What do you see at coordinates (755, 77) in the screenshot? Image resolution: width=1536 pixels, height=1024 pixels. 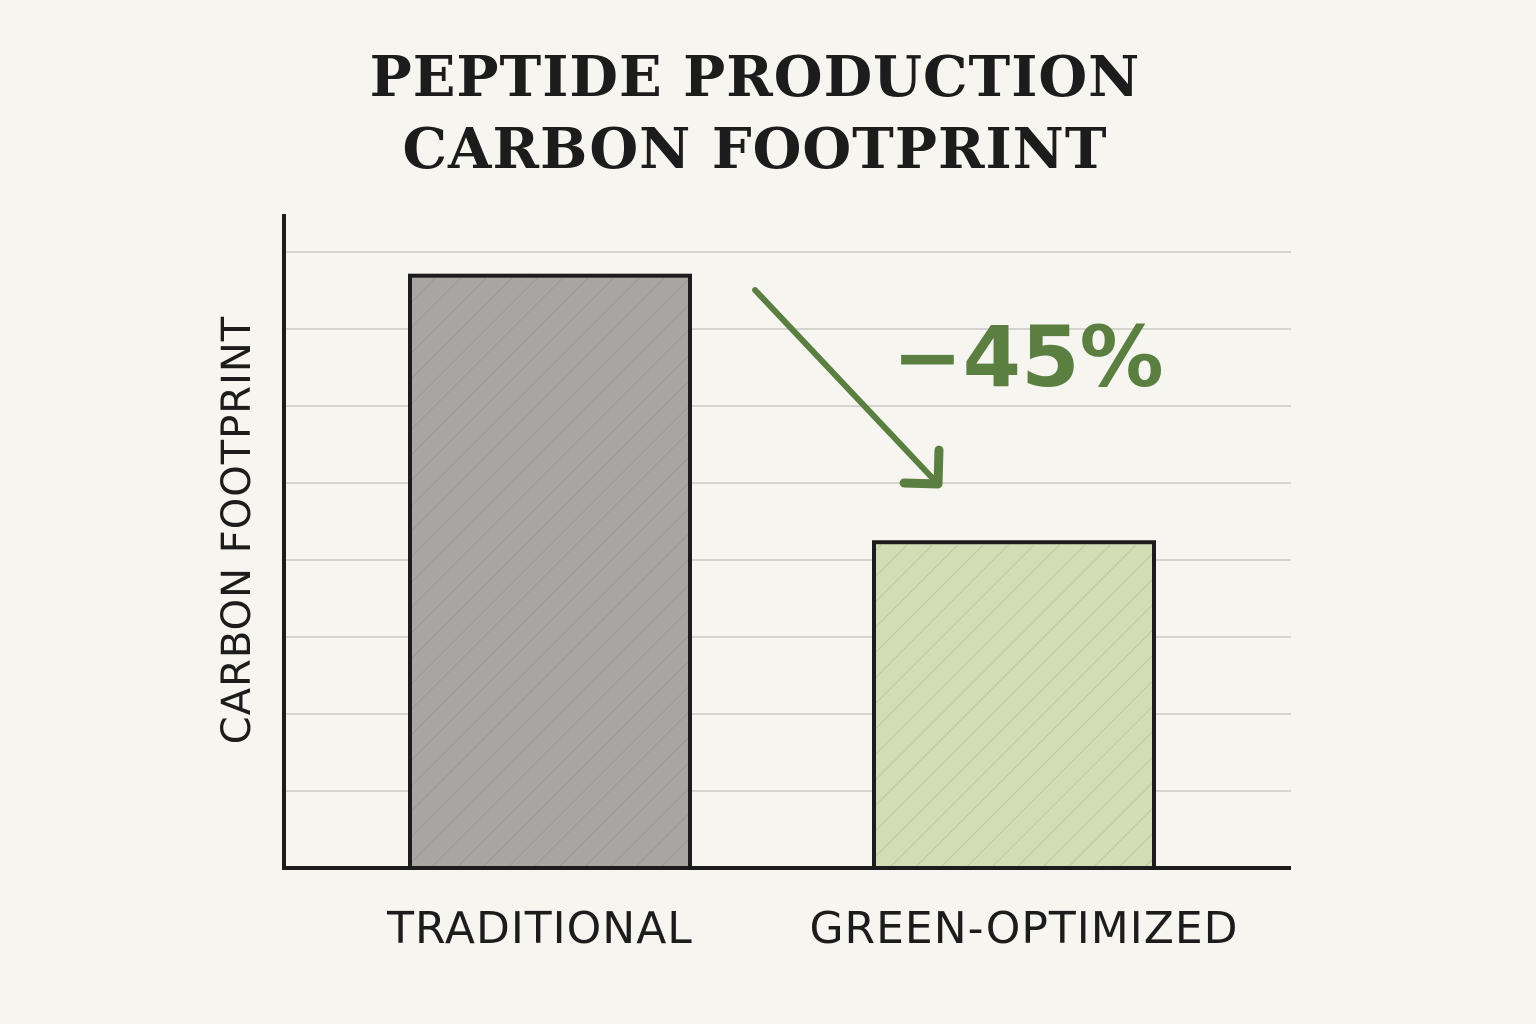 I see `chart-title-line-1: PEPTIDE PRODUCTION` at bounding box center [755, 77].